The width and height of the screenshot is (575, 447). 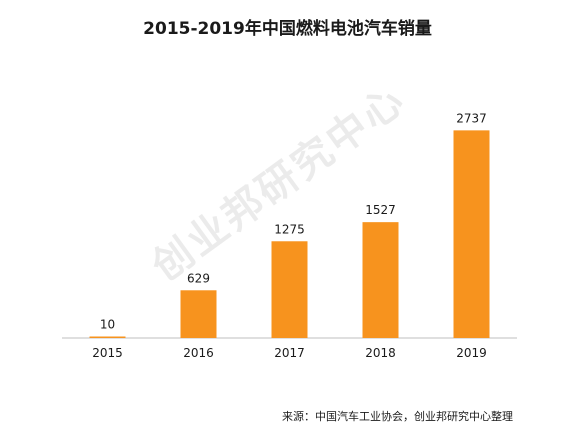 I want to click on bar-2015, so click(x=107, y=337).